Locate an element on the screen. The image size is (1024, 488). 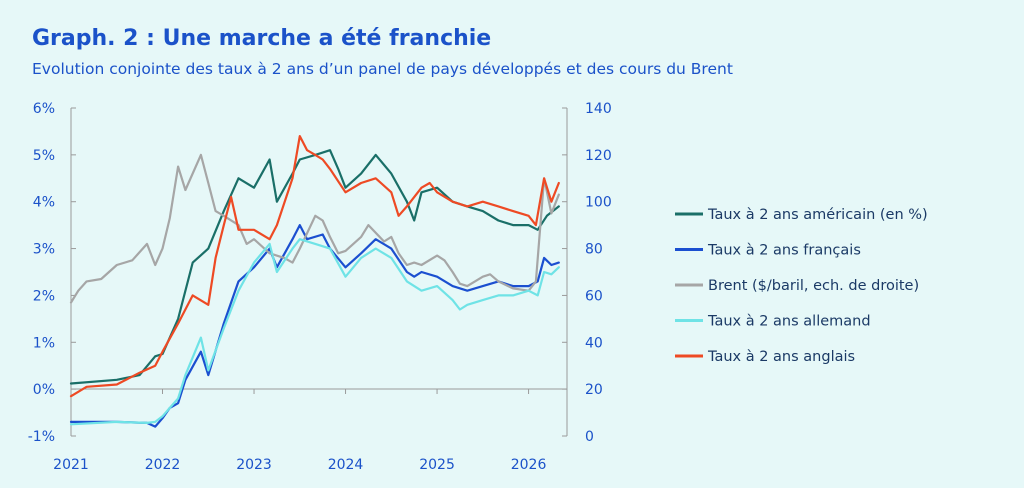
left-tick-label: 0% is located at coordinates (44, 390).